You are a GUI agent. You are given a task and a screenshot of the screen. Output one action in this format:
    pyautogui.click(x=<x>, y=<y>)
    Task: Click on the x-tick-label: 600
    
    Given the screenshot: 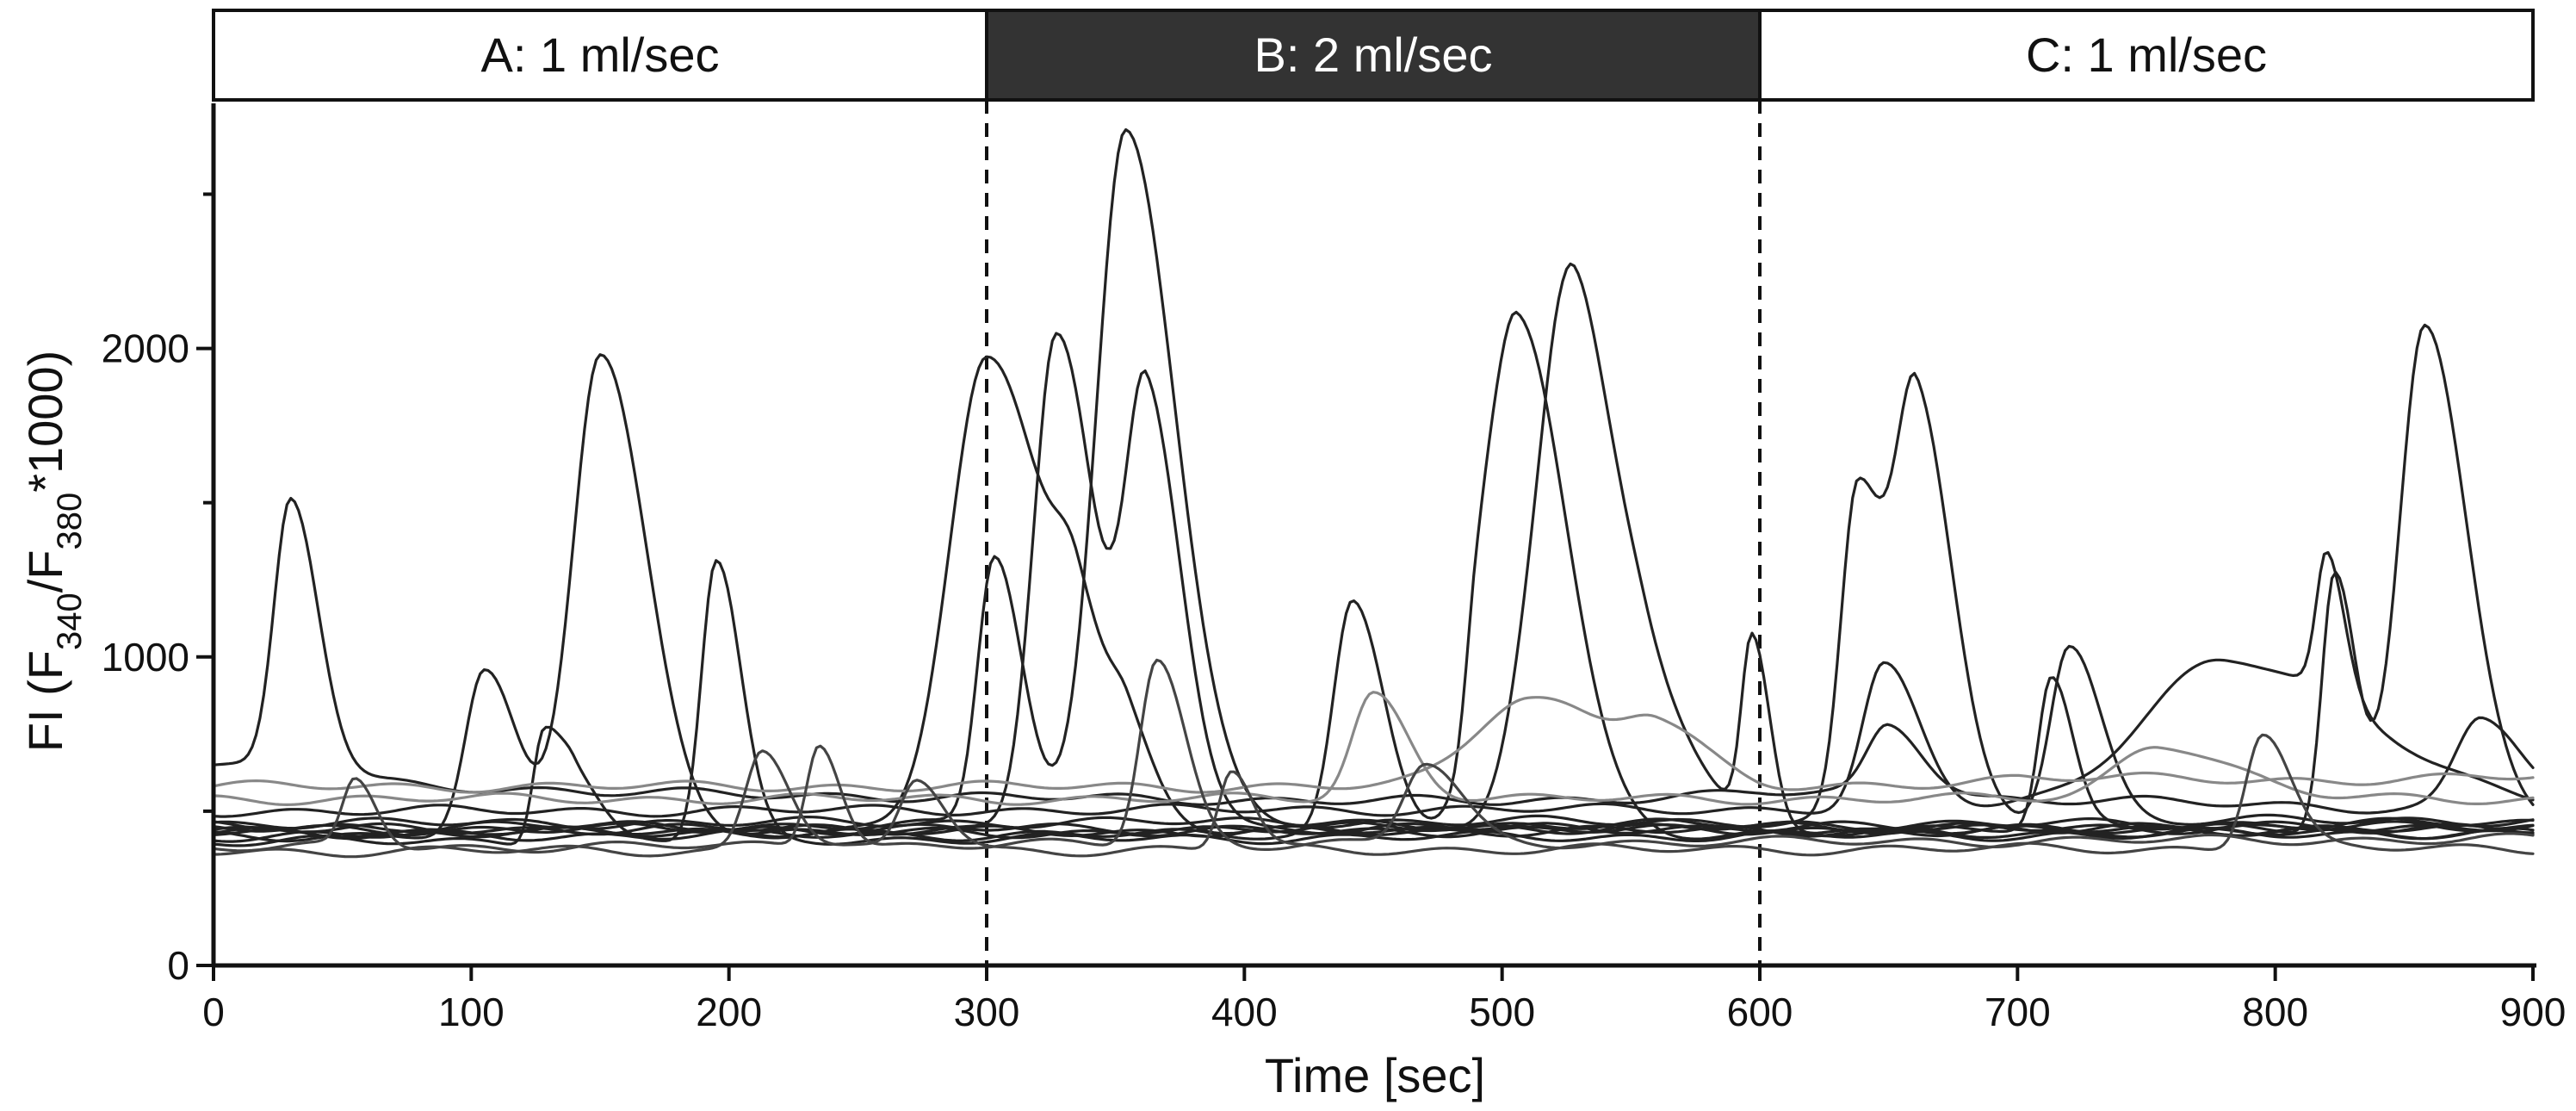 What is the action you would take?
    pyautogui.click(x=1760, y=1012)
    